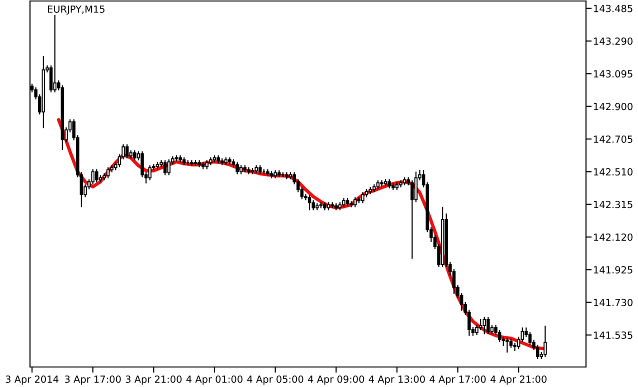  Describe the element at coordinates (275, 380) in the screenshot. I see `x-tick-label: 4 Apr 05:00` at that location.